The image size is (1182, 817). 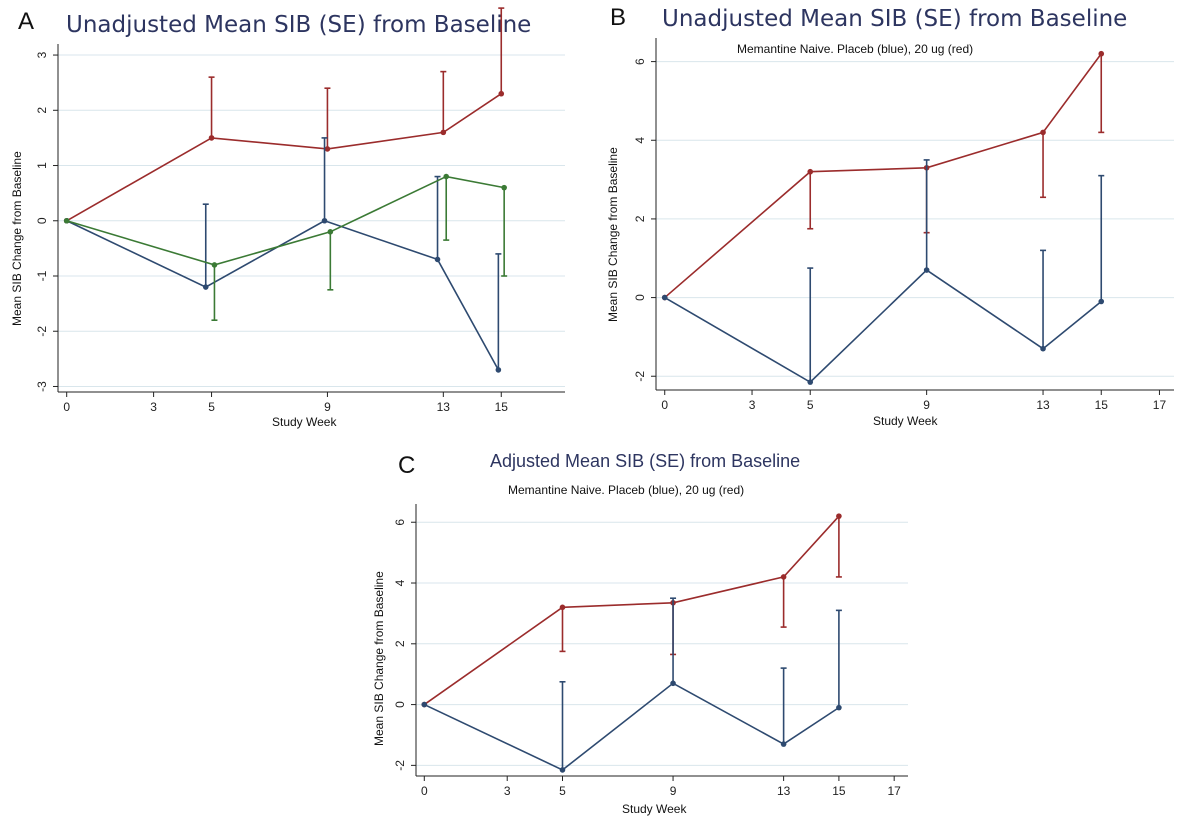 I want to click on y-tick-label: -1, so click(x=42, y=275).